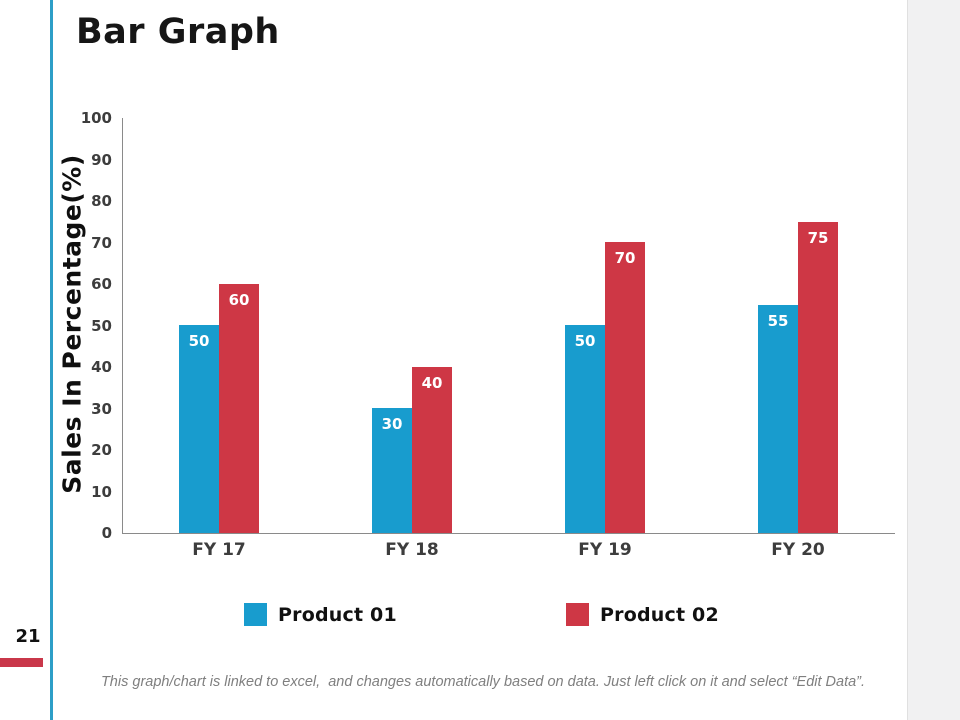  What do you see at coordinates (585, 429) in the screenshot?
I see `bar-product01-fy19: 50` at bounding box center [585, 429].